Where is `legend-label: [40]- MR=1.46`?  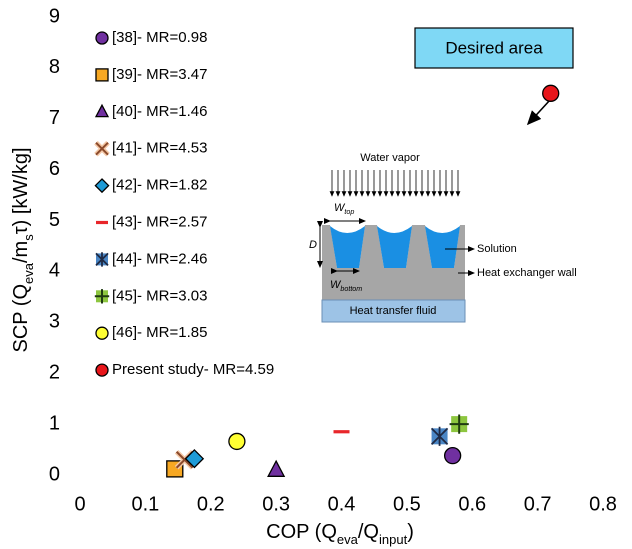
legend-label: [40]- MR=1.46 is located at coordinates (159, 111).